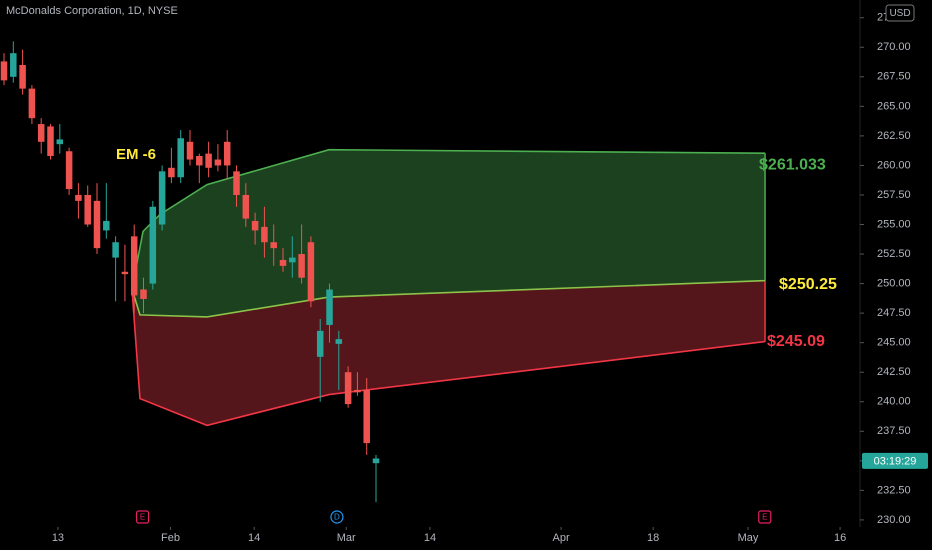  Describe the element at coordinates (894, 77) in the screenshot. I see `y-tick-label: 267.50` at that location.